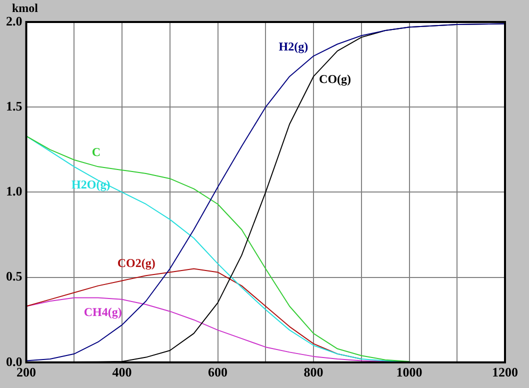  Describe the element at coordinates (505, 372) in the screenshot. I see `x-tick-label: 1200` at that location.